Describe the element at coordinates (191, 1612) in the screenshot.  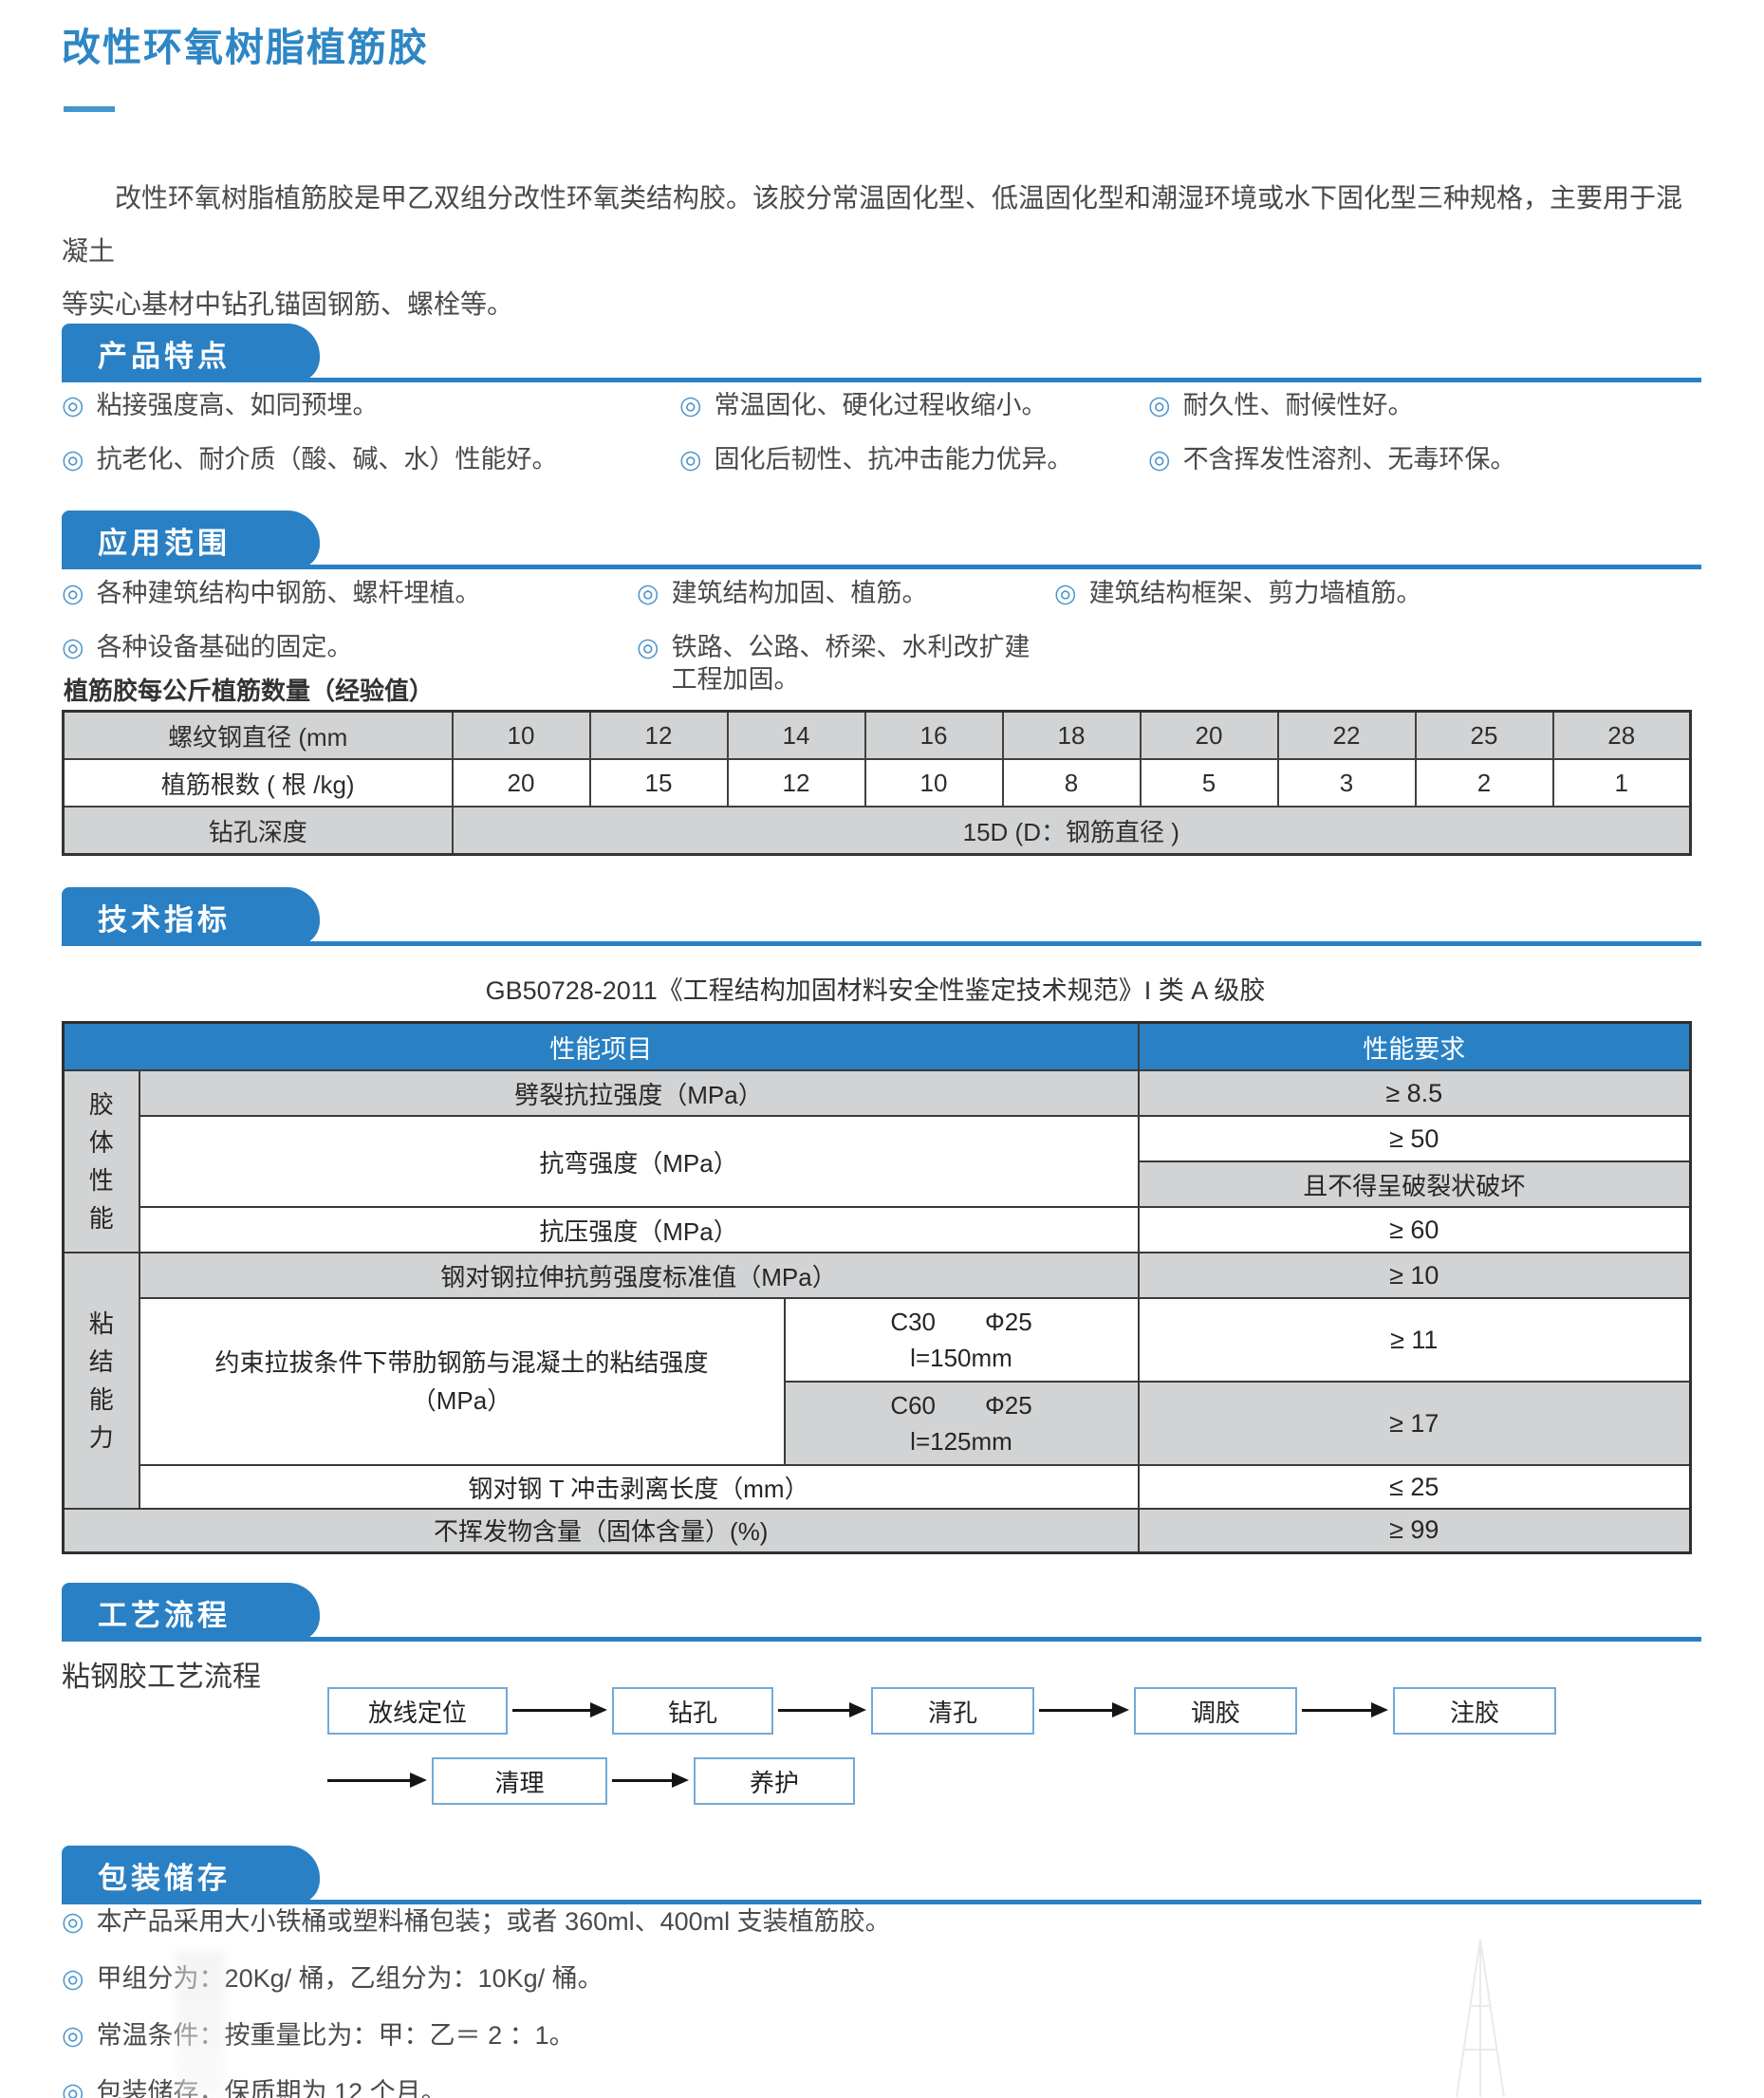
I see `section-ribbon-process: 工艺流程` at that location.